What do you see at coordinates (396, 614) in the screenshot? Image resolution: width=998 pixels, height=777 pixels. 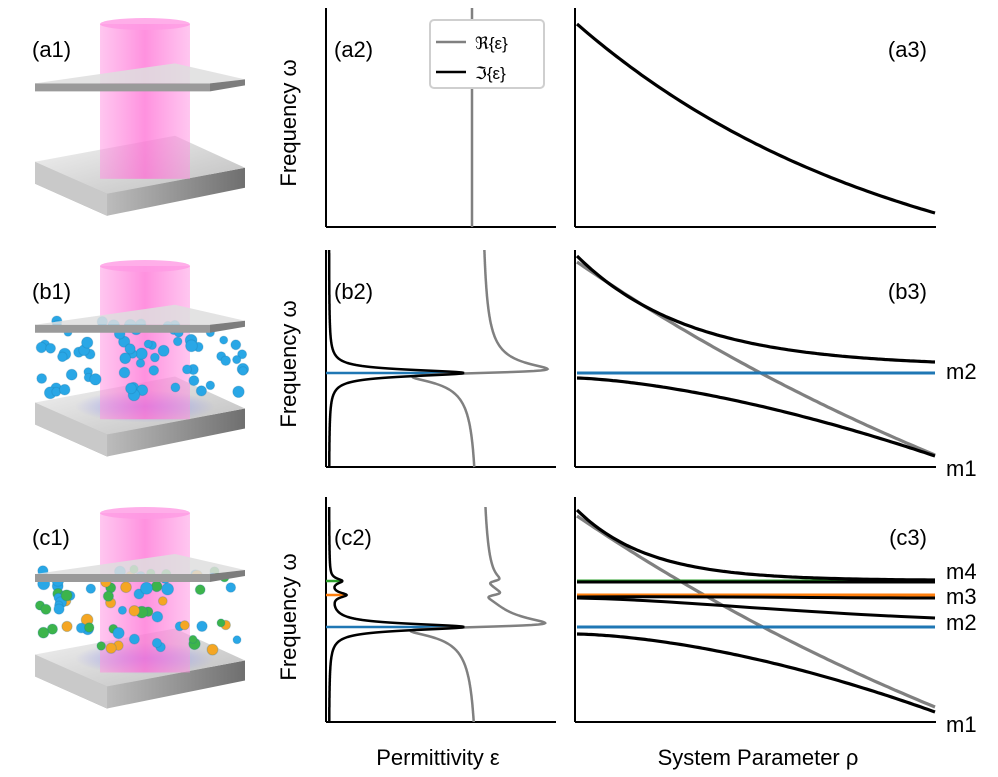 I see `imag-epsilon-curve` at bounding box center [396, 614].